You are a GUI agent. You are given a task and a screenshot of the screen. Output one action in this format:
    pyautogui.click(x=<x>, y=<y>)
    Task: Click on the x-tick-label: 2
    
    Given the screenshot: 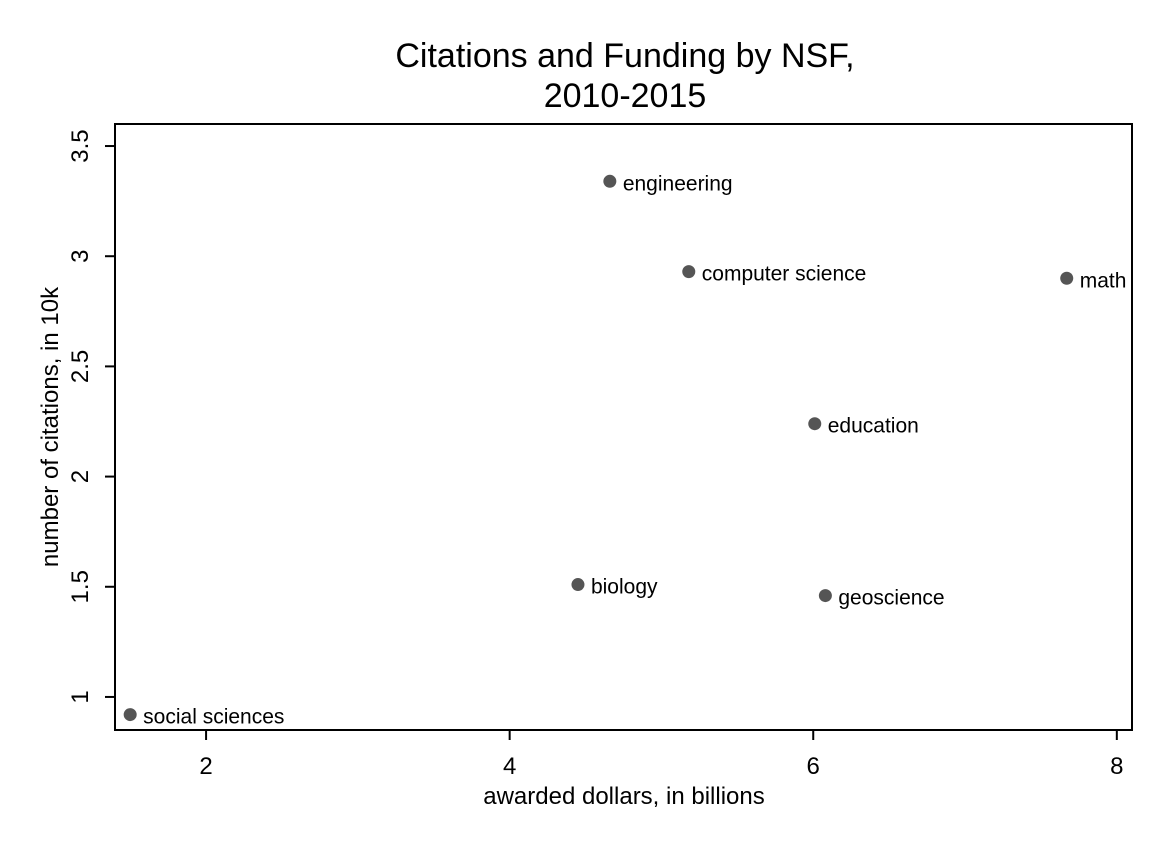 What is the action you would take?
    pyautogui.click(x=205, y=766)
    